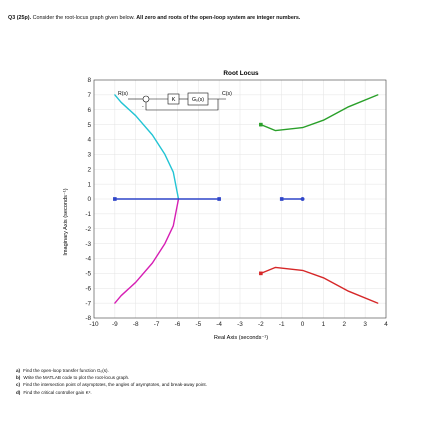  I want to click on y-tick-label: 4, so click(89, 140).